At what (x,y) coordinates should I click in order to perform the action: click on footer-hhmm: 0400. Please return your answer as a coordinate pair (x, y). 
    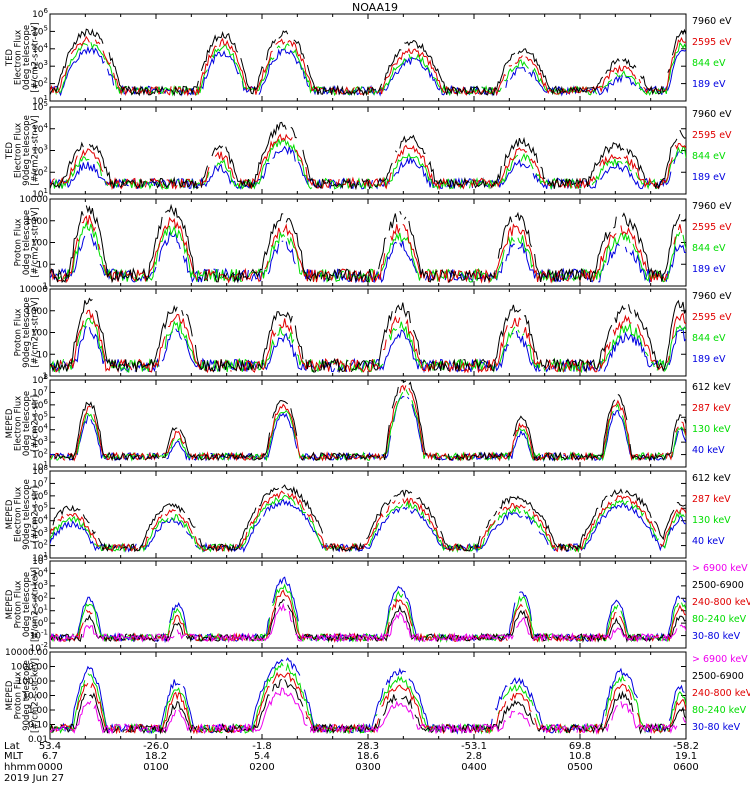
    Looking at the image, I should click on (473, 767).